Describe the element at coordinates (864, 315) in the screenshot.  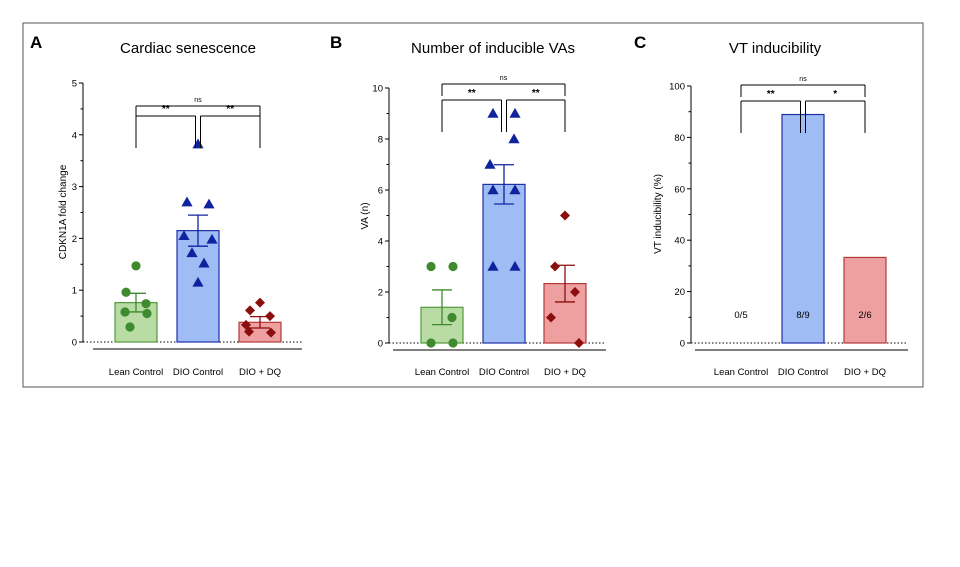
I see `bar-count-label: 2/6` at that location.